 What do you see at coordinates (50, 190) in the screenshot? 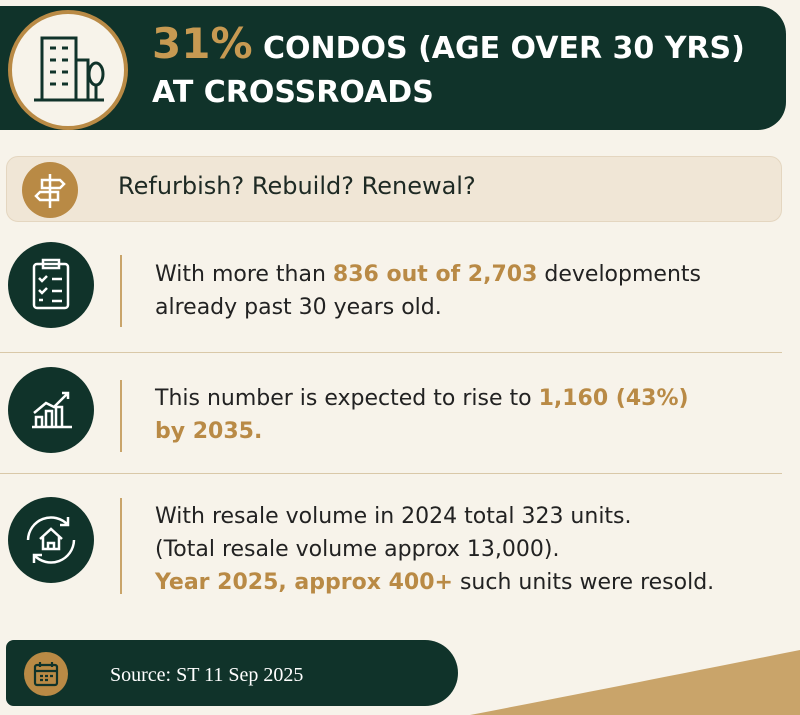
I see `banner-icon` at bounding box center [50, 190].